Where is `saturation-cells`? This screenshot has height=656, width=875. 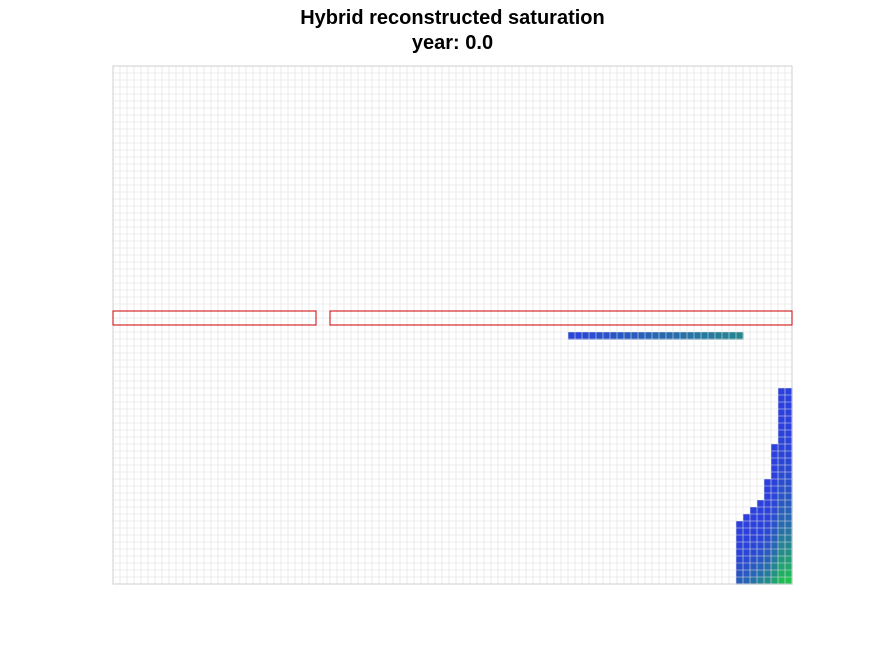
saturation-cells is located at coordinates (680, 458).